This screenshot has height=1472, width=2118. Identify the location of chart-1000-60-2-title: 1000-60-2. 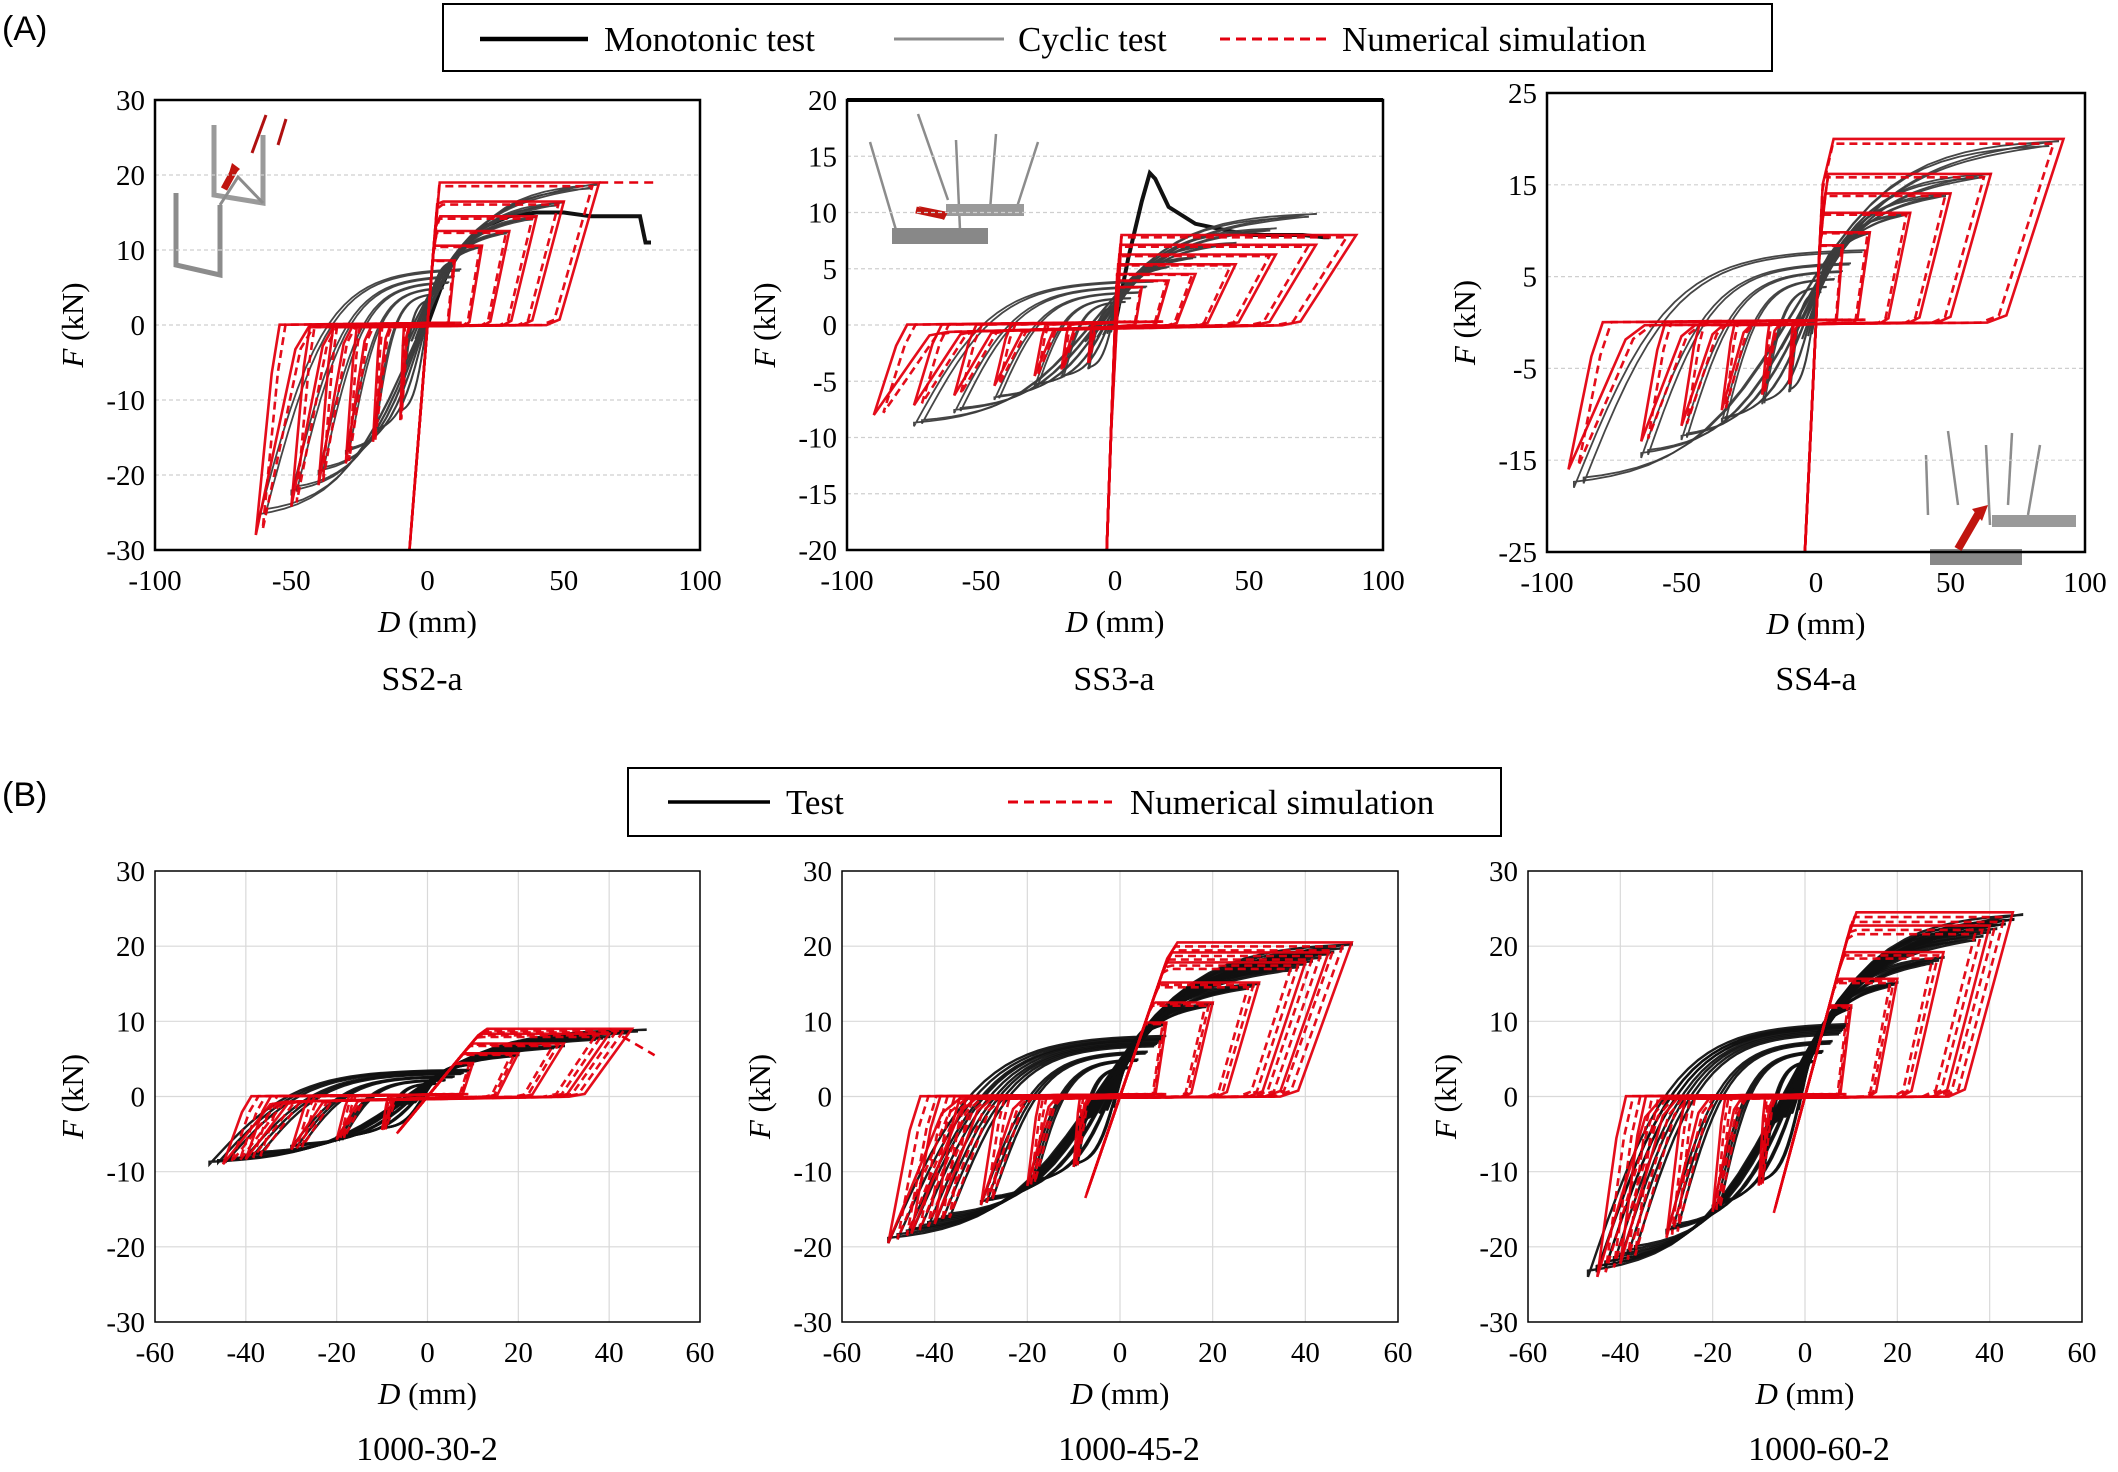
(1819, 1449).